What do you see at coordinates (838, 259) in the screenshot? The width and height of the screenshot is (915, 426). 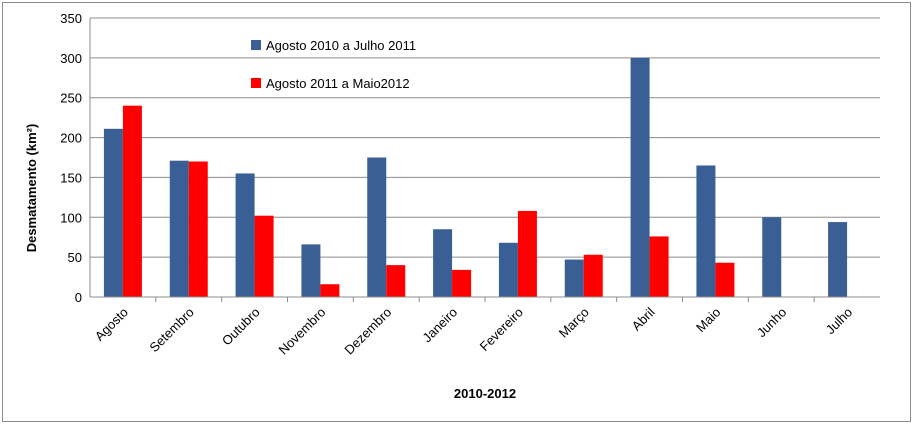 I see `bar-series1-julho` at bounding box center [838, 259].